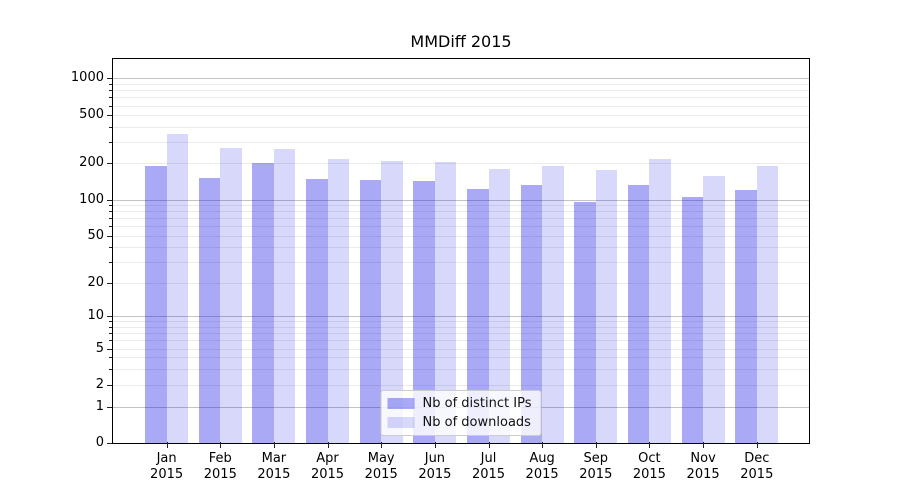 The width and height of the screenshot is (900, 500). Describe the element at coordinates (381, 466) in the screenshot. I see `x-tick-label: May 2015` at that location.